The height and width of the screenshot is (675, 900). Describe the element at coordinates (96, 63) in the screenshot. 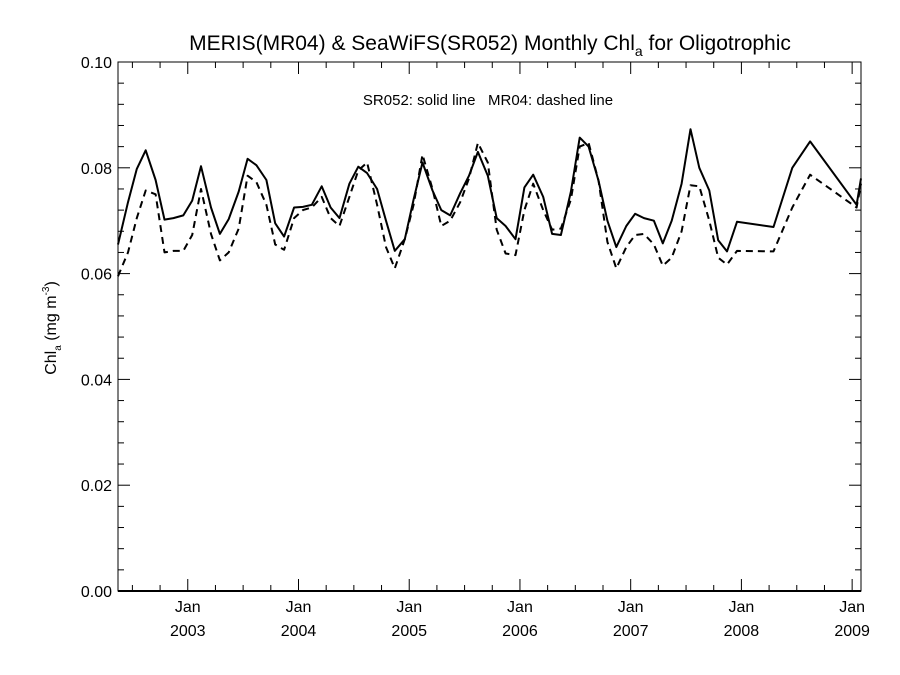

I see `y-tick-label: 0.10` at that location.